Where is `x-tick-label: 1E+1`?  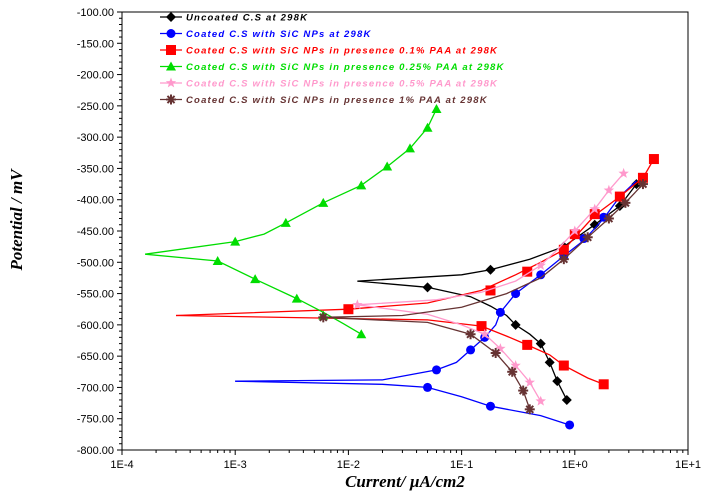 x-tick-label: 1E+1 is located at coordinates (688, 465).